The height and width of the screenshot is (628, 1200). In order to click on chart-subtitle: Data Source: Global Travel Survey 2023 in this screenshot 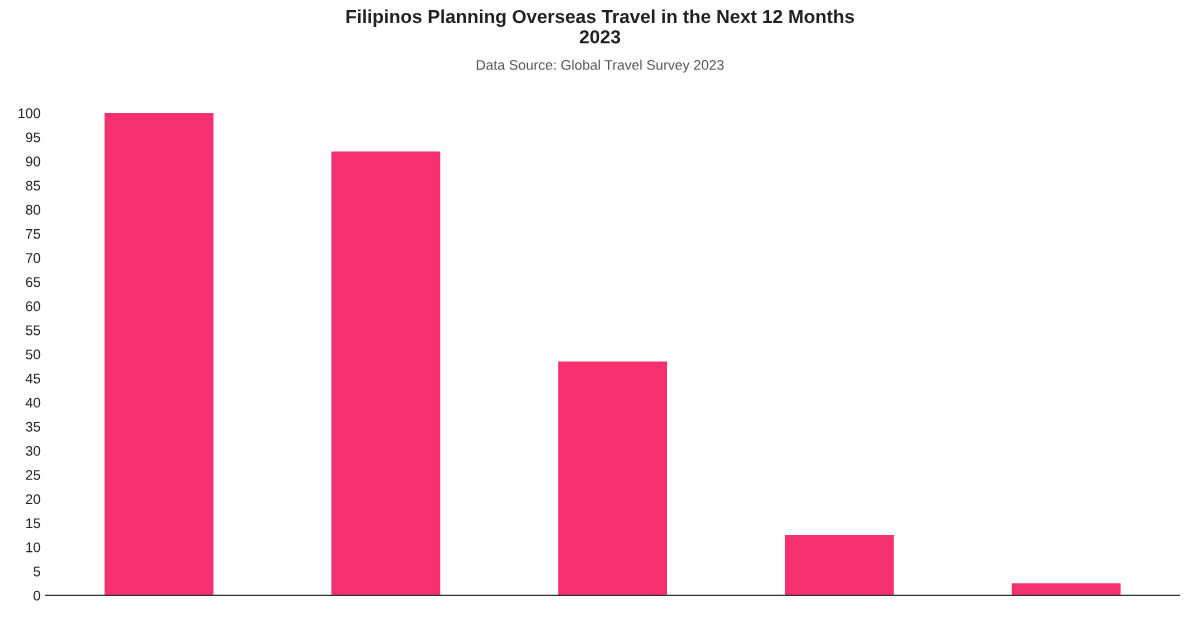, I will do `click(600, 66)`.